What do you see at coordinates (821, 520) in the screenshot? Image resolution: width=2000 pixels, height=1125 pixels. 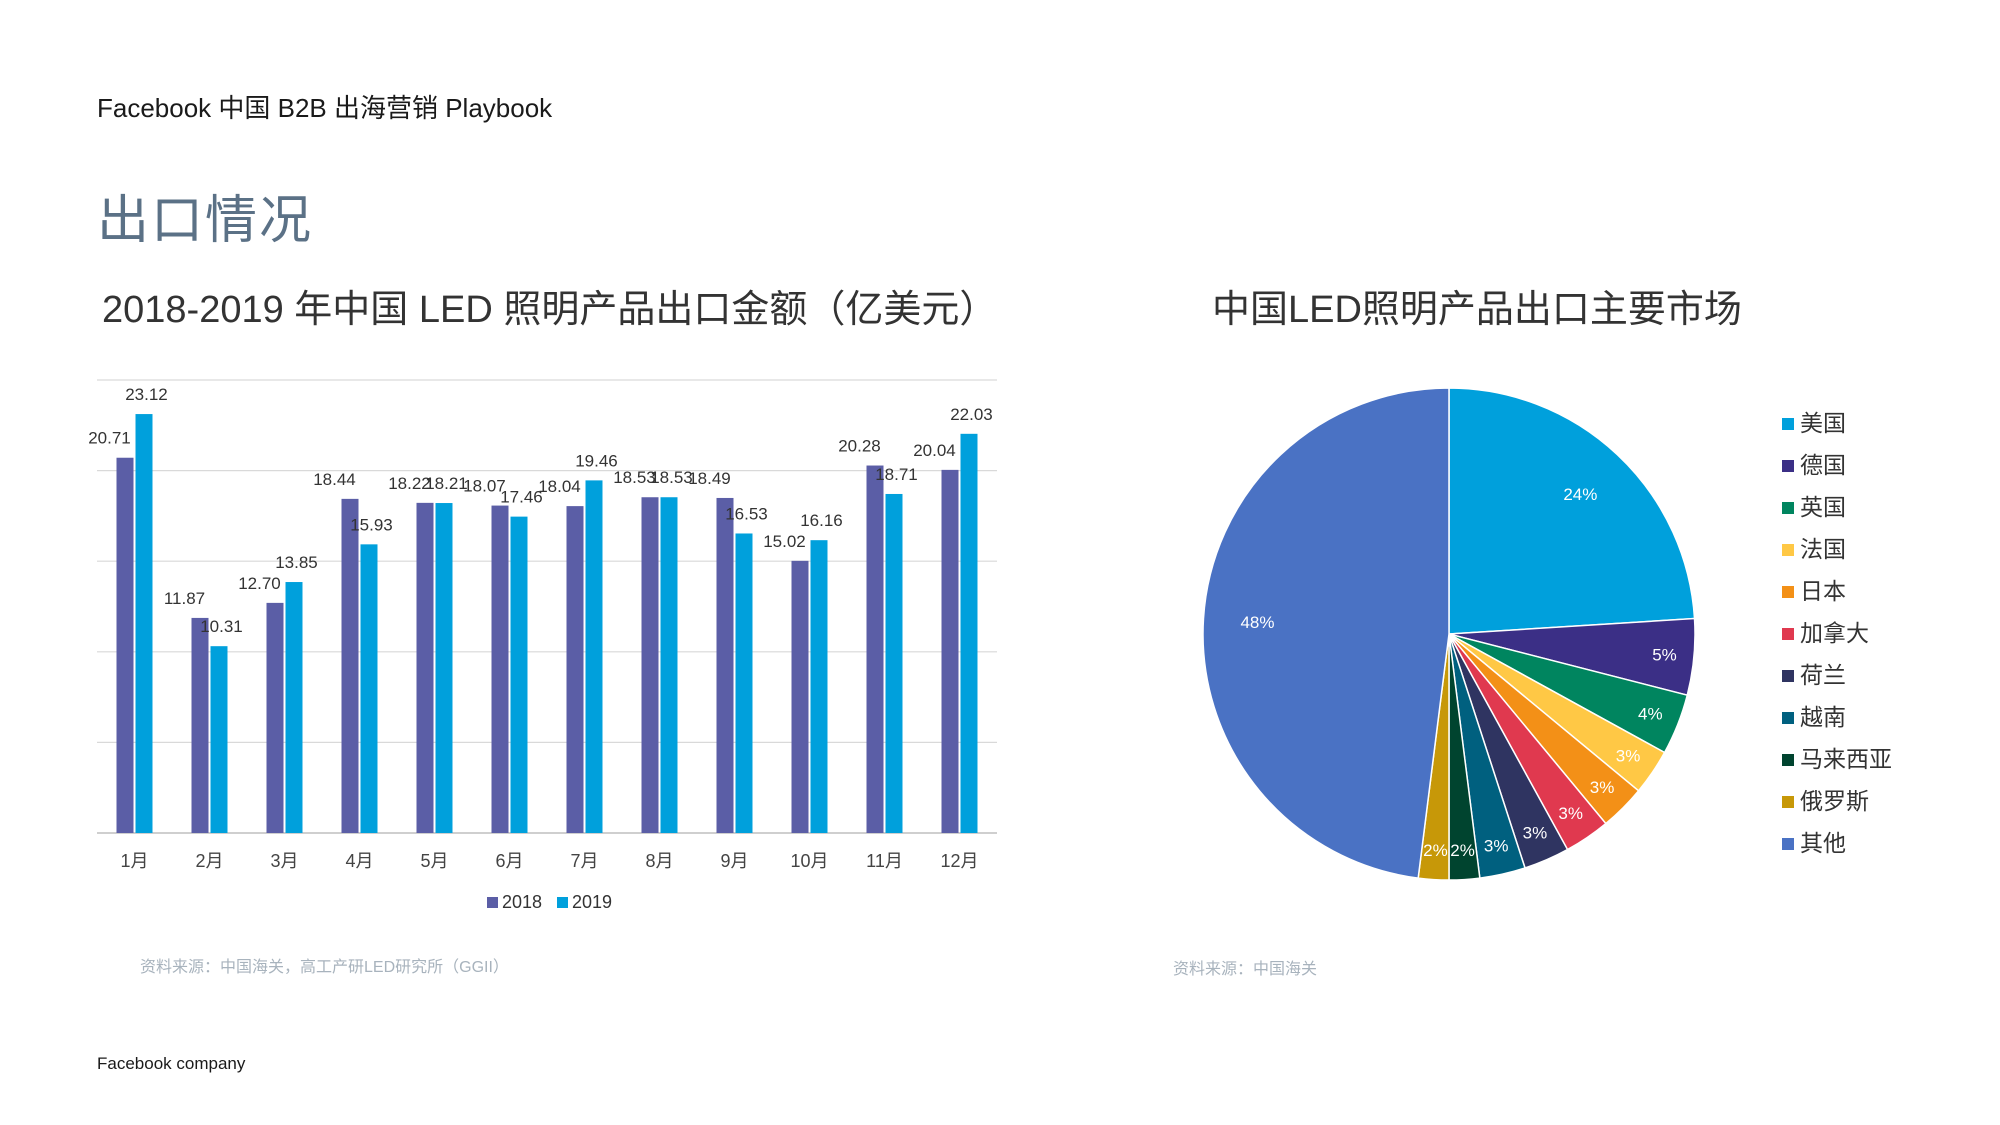 I see `data-label: 16.16` at bounding box center [821, 520].